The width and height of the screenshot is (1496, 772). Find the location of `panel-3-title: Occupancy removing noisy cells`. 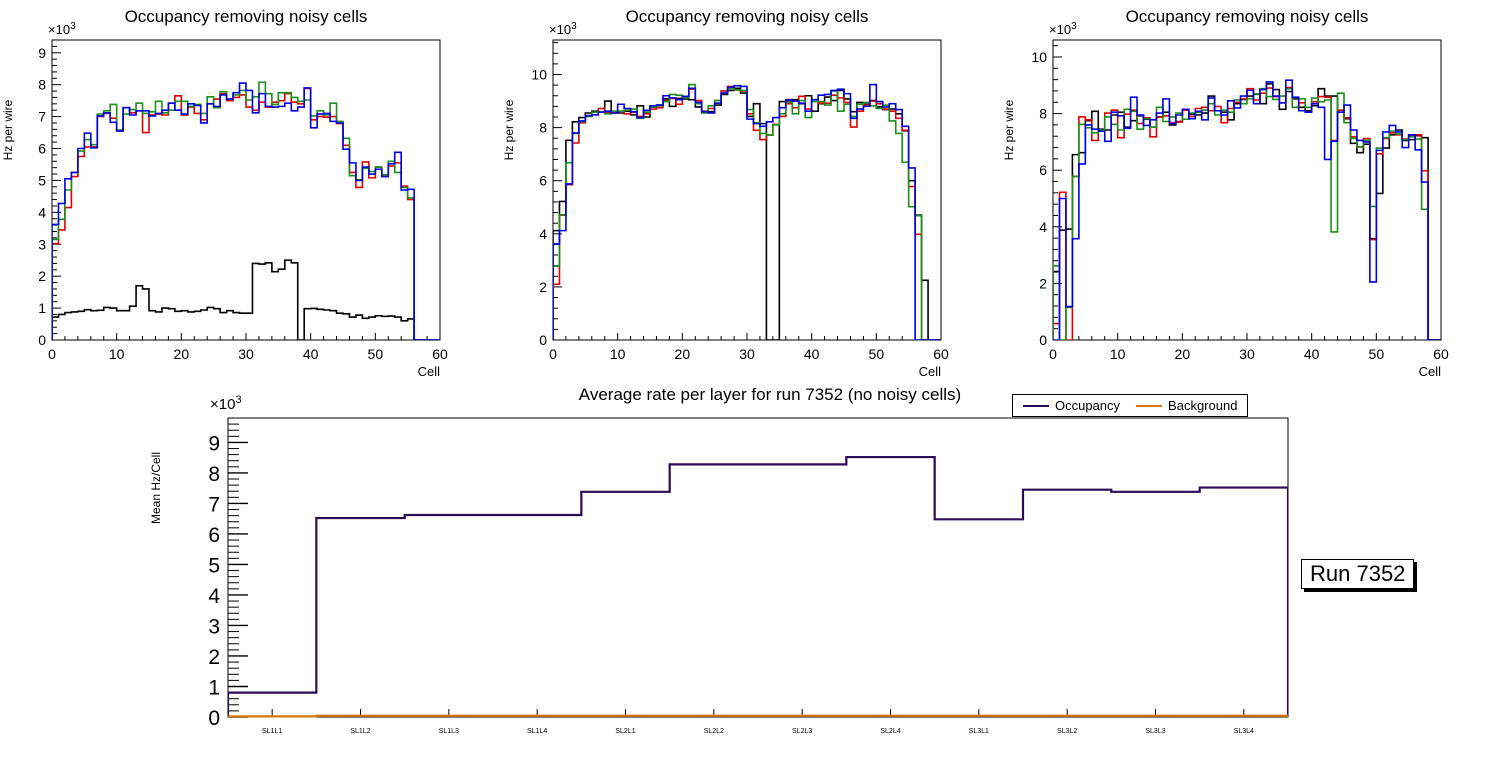

panel-3-title: Occupancy removing noisy cells is located at coordinates (1247, 16).